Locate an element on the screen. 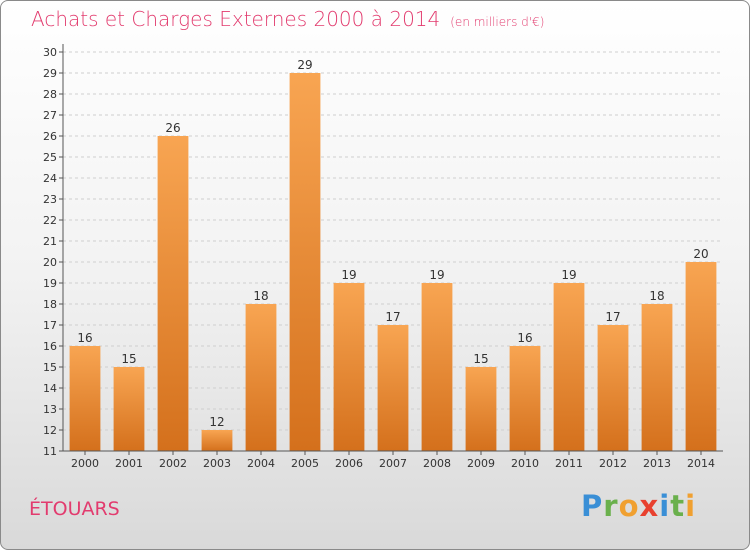  bar-2013 is located at coordinates (657, 377).